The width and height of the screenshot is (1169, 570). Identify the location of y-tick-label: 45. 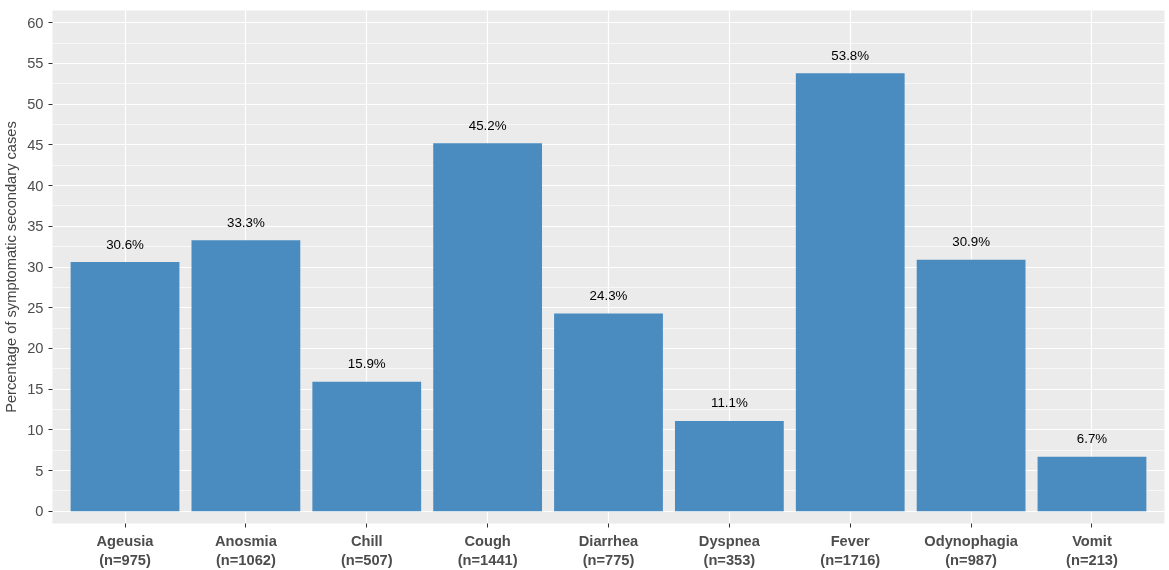
(35, 144).